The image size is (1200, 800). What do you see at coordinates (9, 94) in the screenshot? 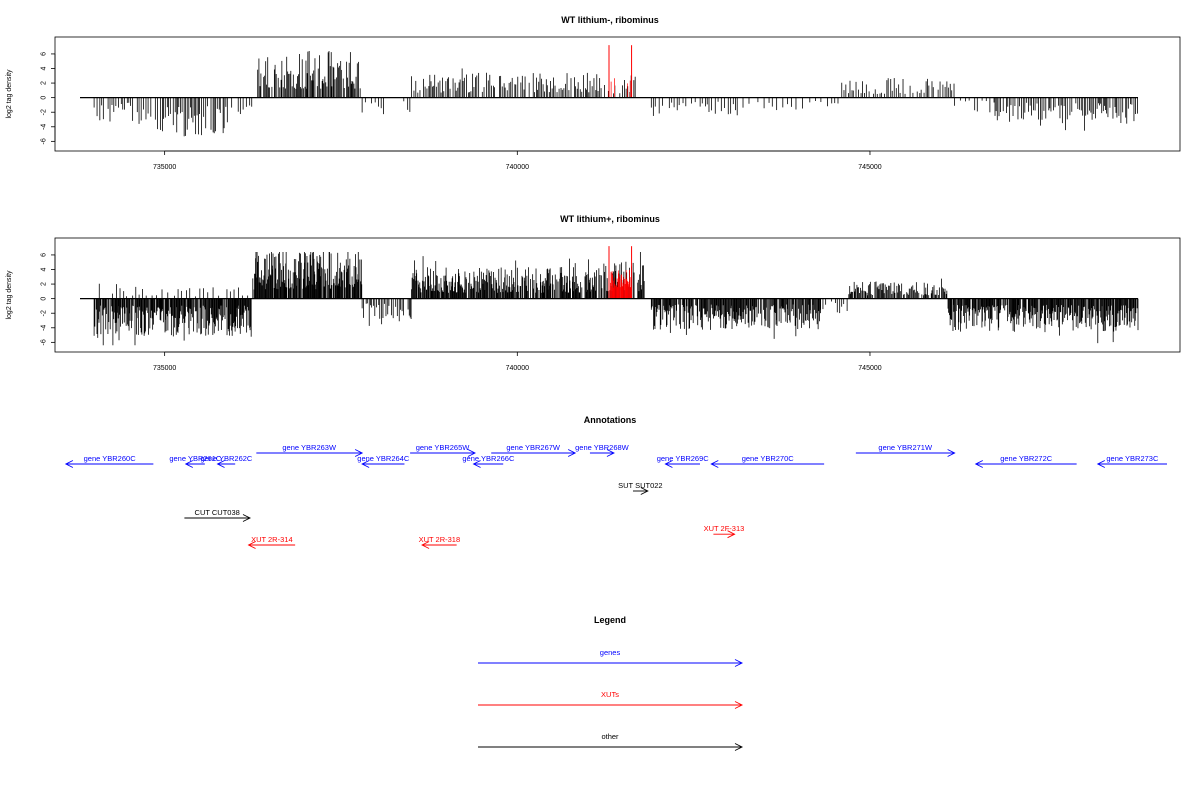
I see `y-axis-label: log2 tag density` at bounding box center [9, 94].